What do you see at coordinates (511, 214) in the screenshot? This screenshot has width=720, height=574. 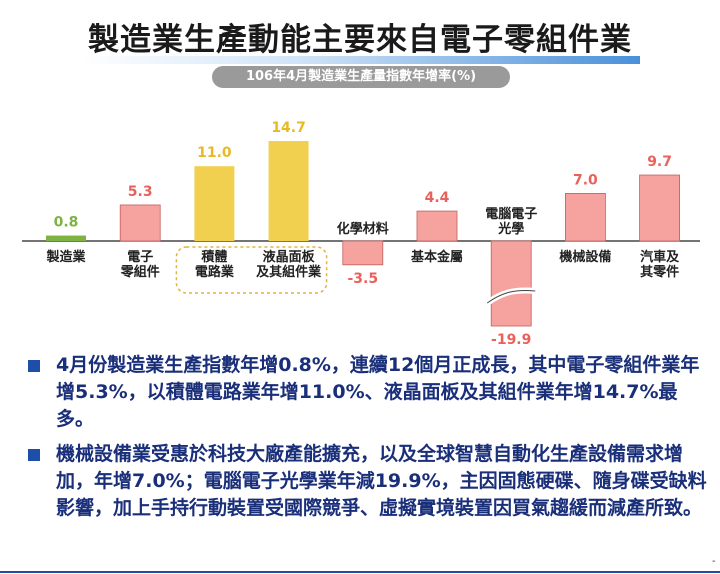 I see `category-label-line: 電腦電子` at bounding box center [511, 214].